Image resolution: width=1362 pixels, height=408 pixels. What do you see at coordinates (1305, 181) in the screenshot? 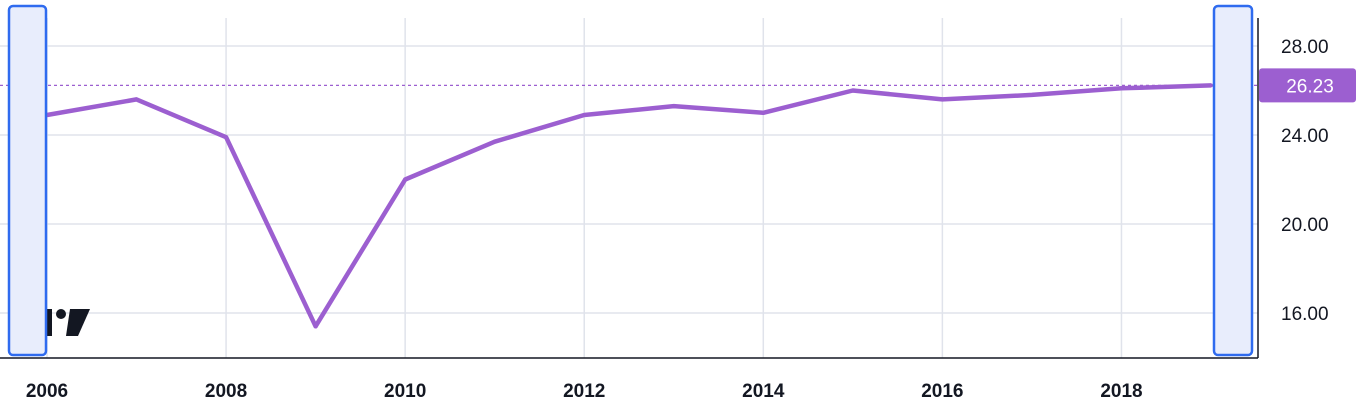
I see `y-tick-labels: 16.00 20.00 24.00 28.00` at bounding box center [1305, 181].